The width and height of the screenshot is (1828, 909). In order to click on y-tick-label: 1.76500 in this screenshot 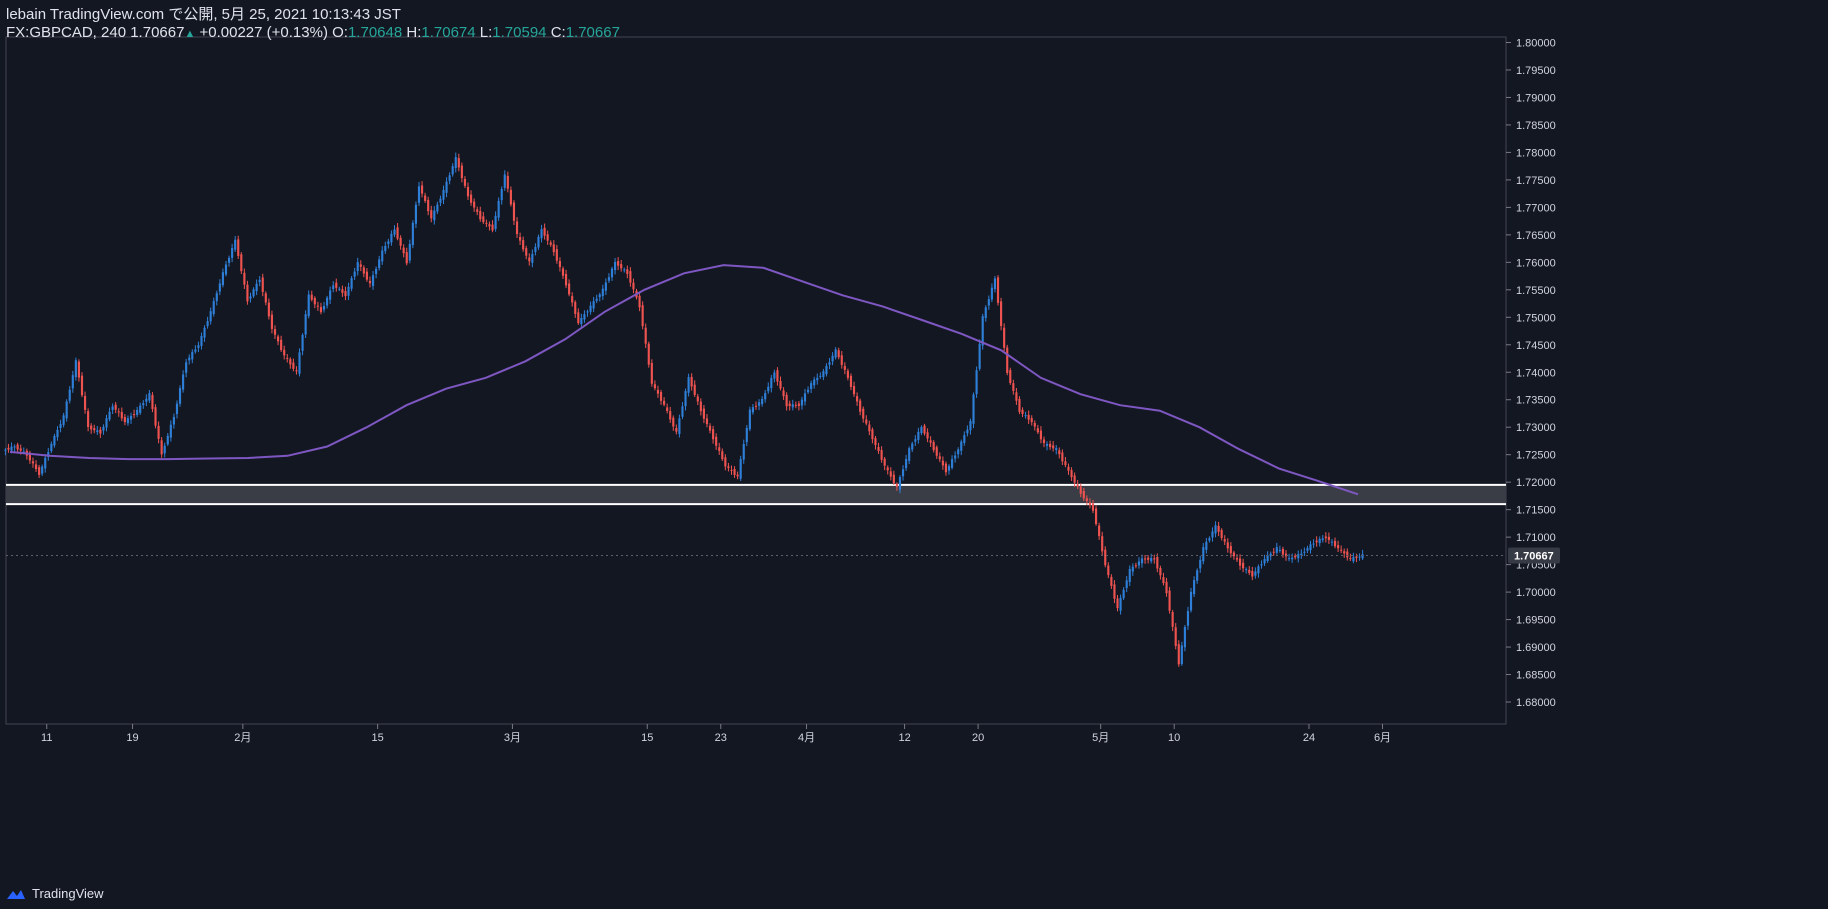, I will do `click(1536, 236)`.